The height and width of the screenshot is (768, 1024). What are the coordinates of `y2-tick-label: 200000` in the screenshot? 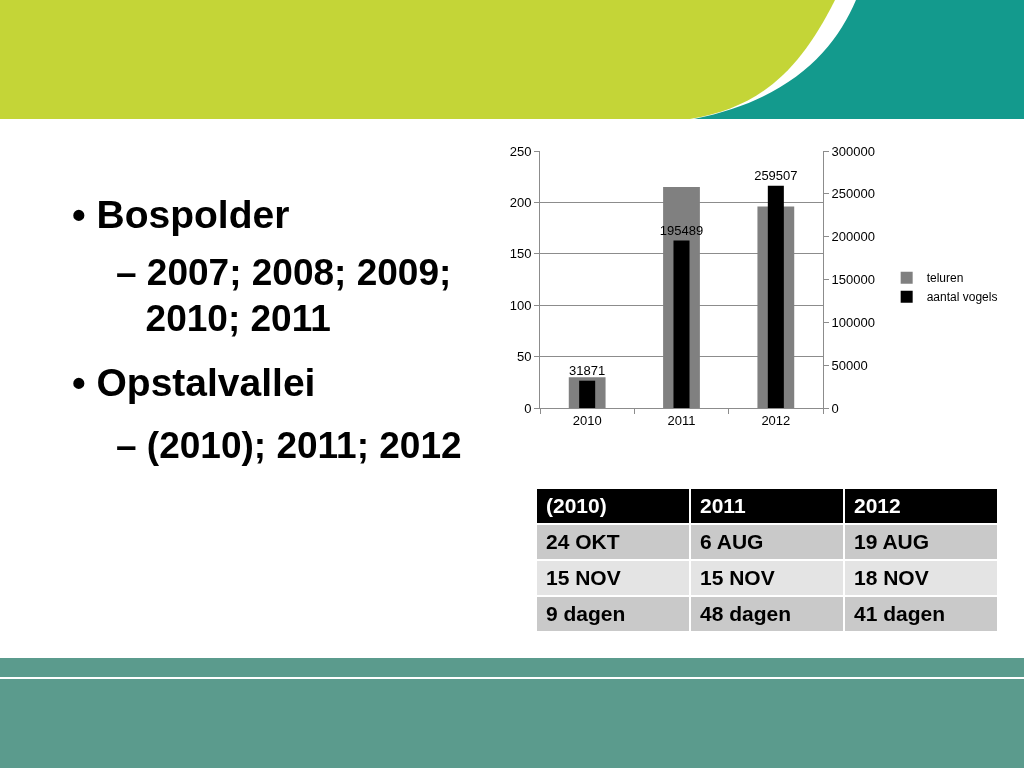 It's located at (853, 237).